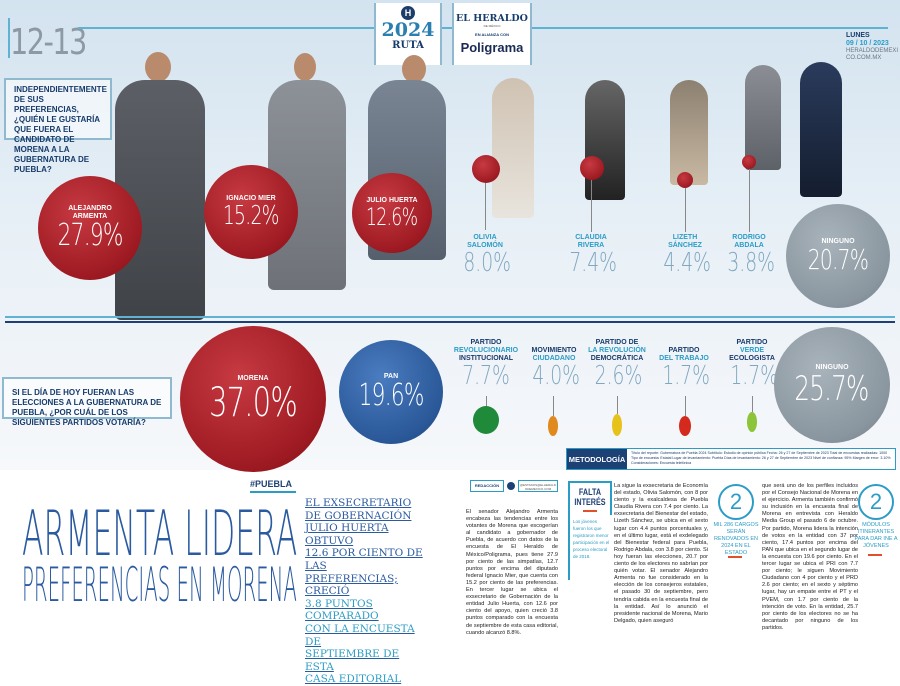 This screenshot has width=900, height=686. What do you see at coordinates (736, 502) in the screenshot?
I see `stat-number: 2` at bounding box center [736, 502].